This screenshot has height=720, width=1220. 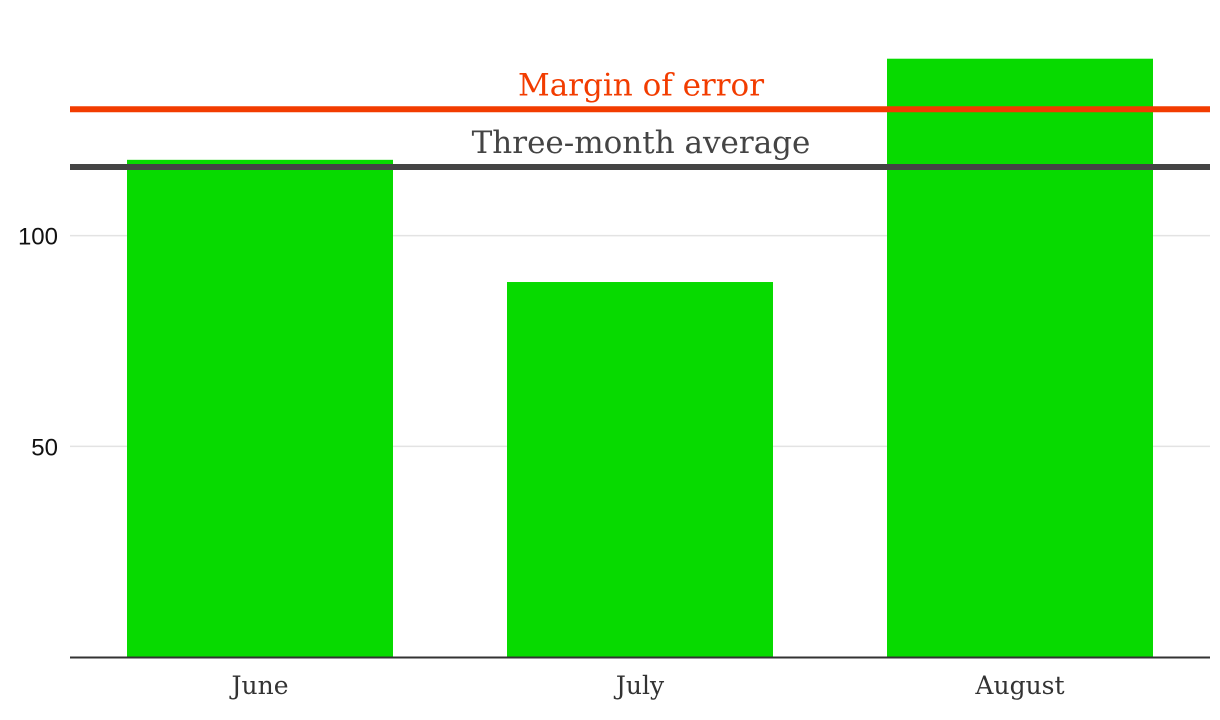 I want to click on reference-lines: Margin of error Three-month average, so click(x=640, y=118).